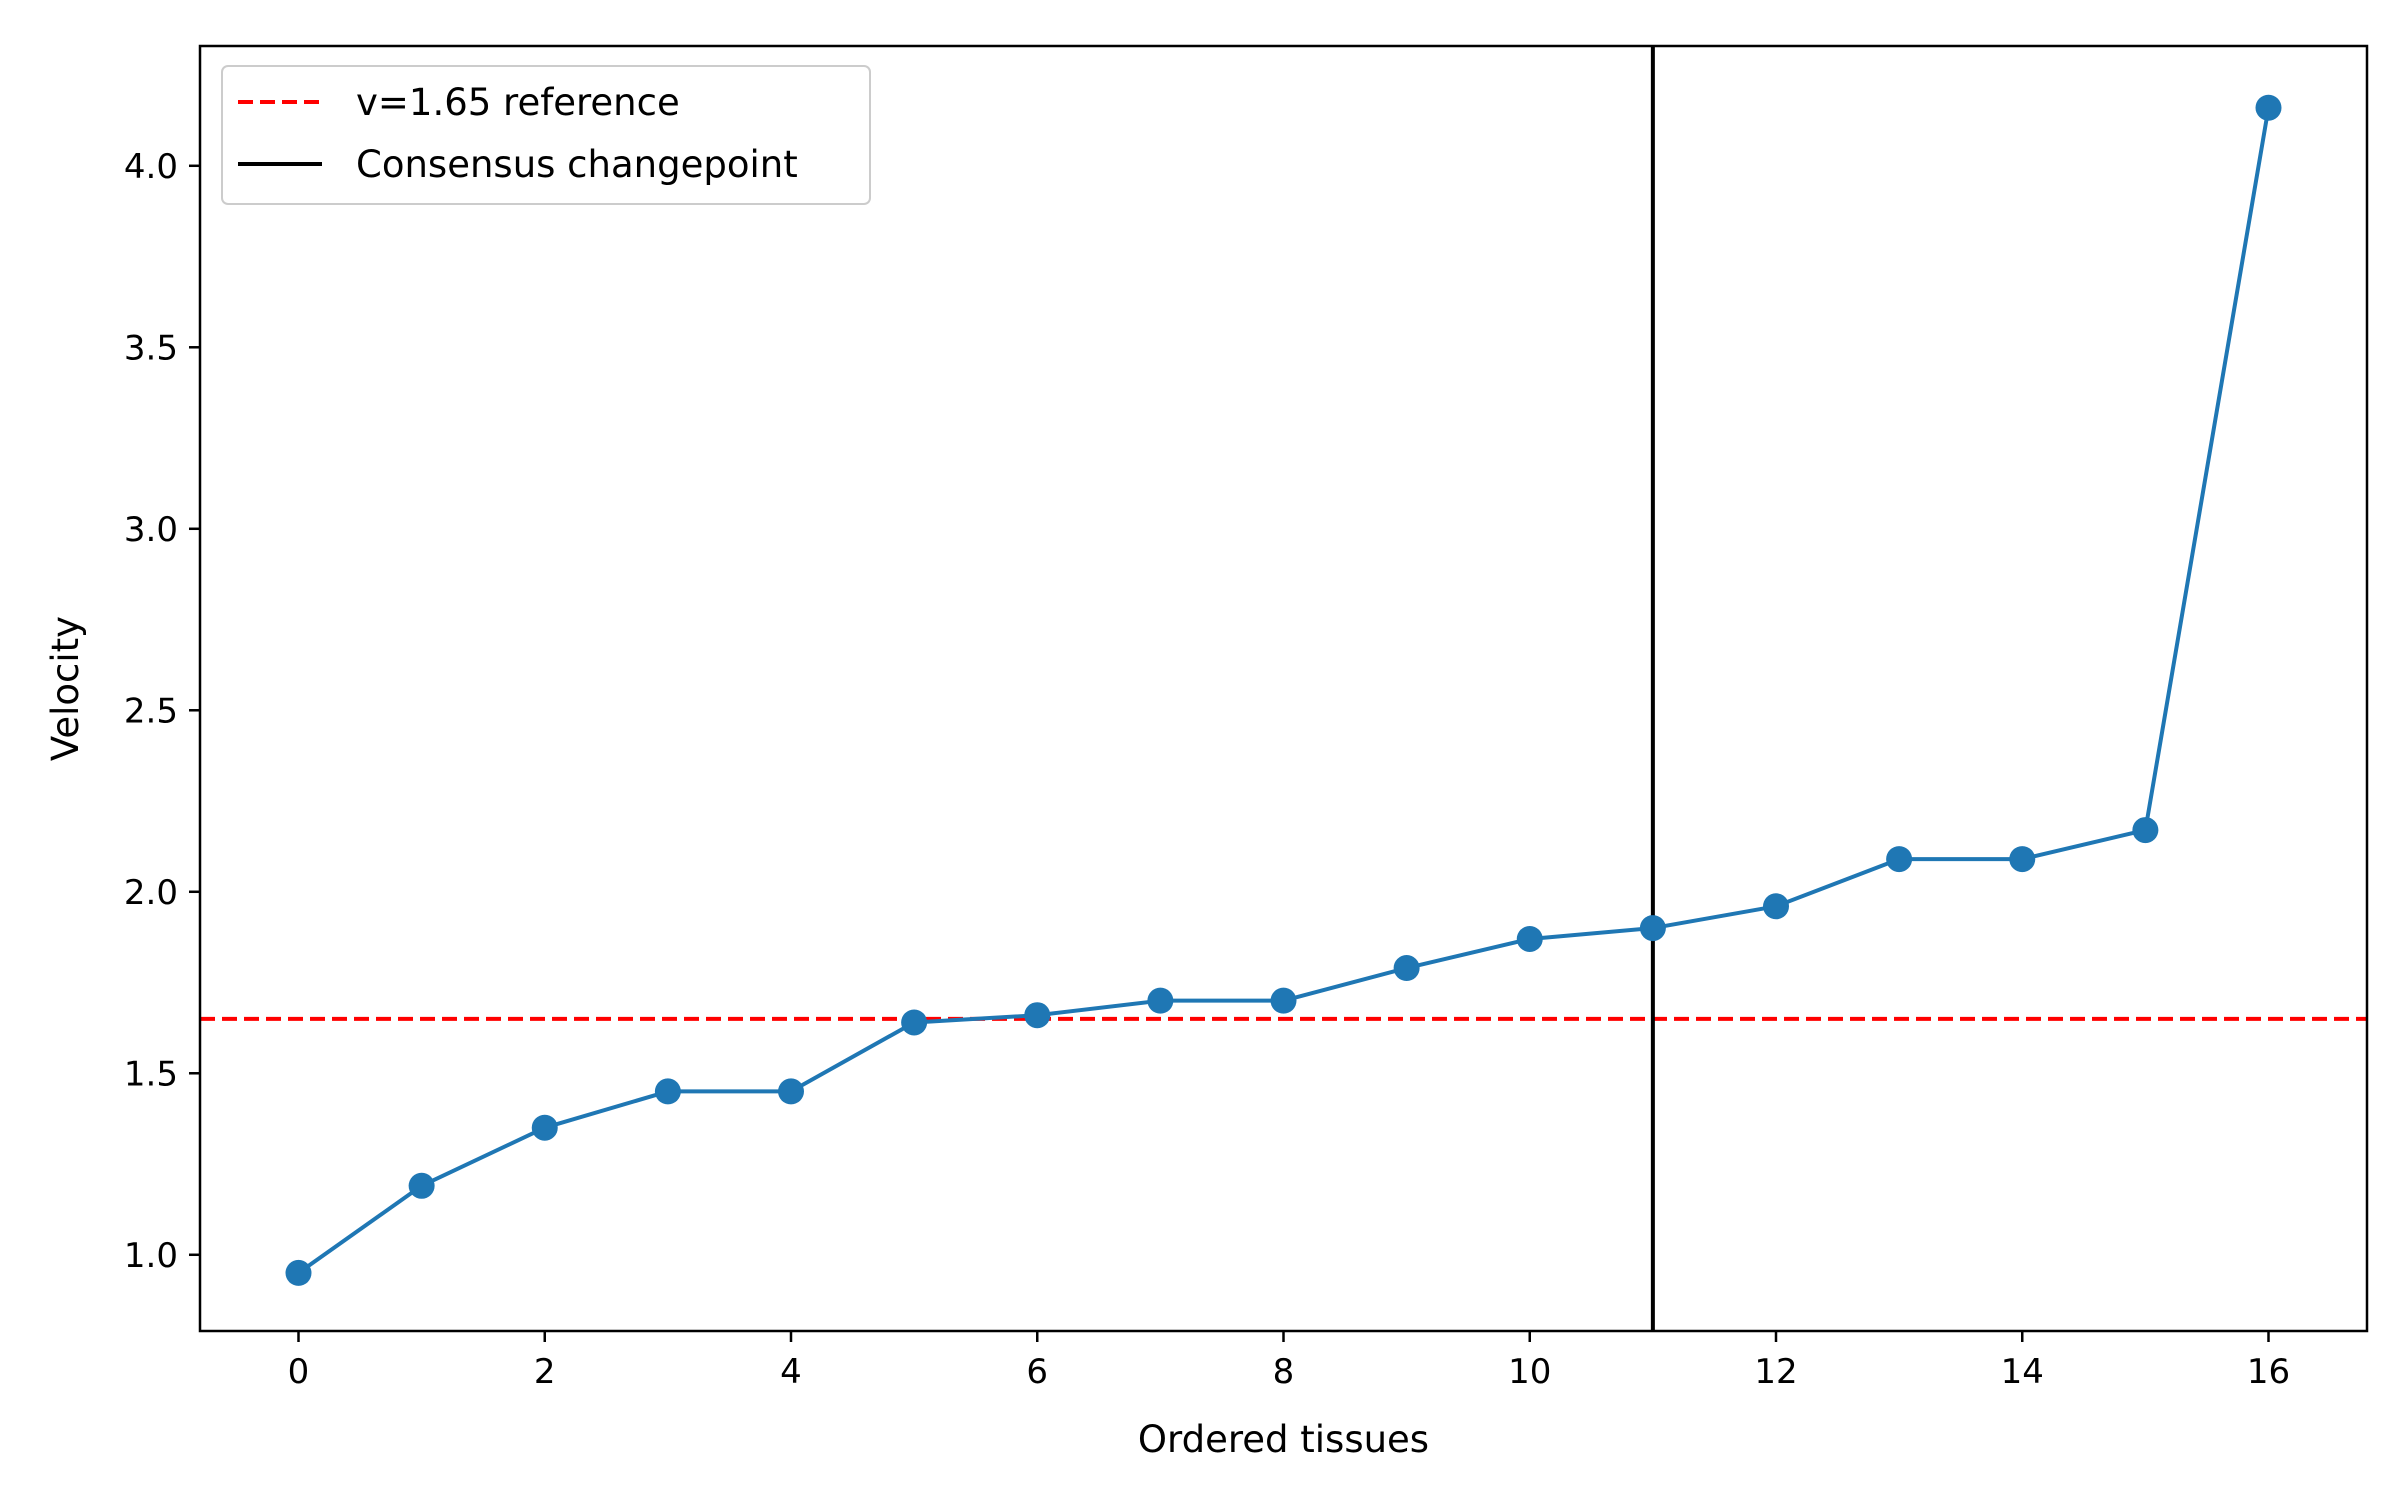 This screenshot has height=1500, width=2400. Describe the element at coordinates (2022, 1372) in the screenshot. I see `x-tick-label: 14` at that location.